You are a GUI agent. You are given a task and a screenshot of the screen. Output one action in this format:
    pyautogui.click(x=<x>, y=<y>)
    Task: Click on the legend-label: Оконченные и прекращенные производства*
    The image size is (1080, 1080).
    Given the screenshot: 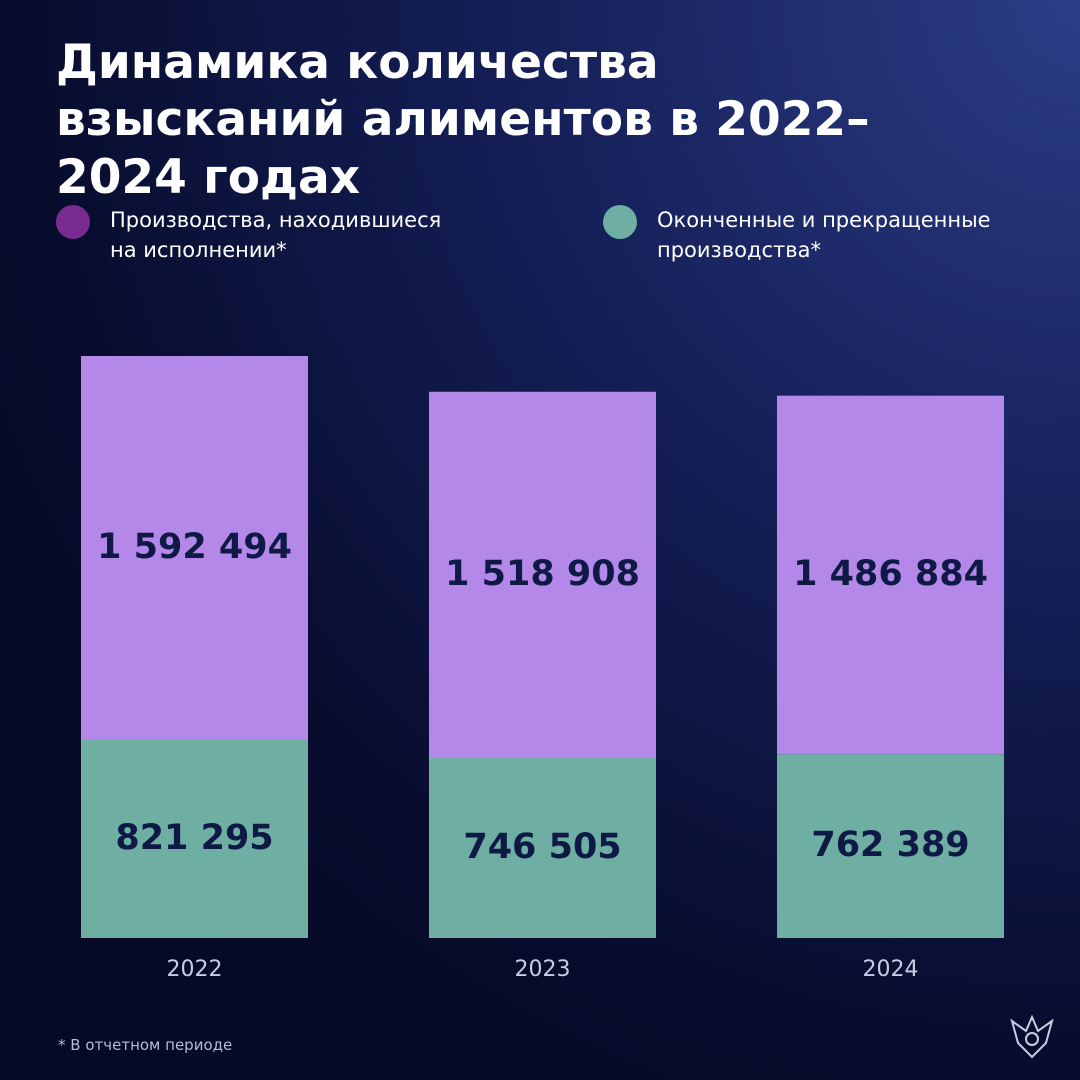 What is the action you would take?
    pyautogui.click(x=824, y=235)
    